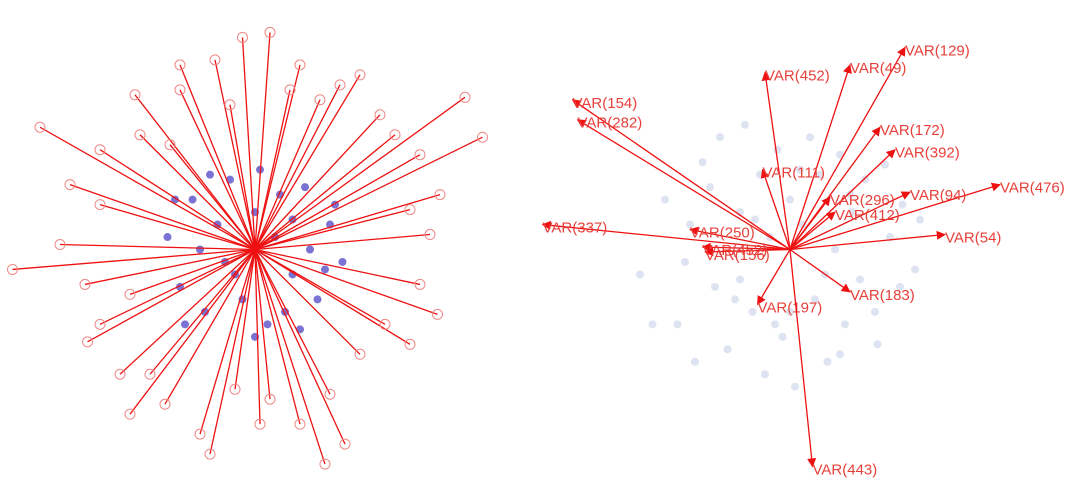  Describe the element at coordinates (610, 123) in the screenshot. I see `loading-label: VAR(282)` at that location.